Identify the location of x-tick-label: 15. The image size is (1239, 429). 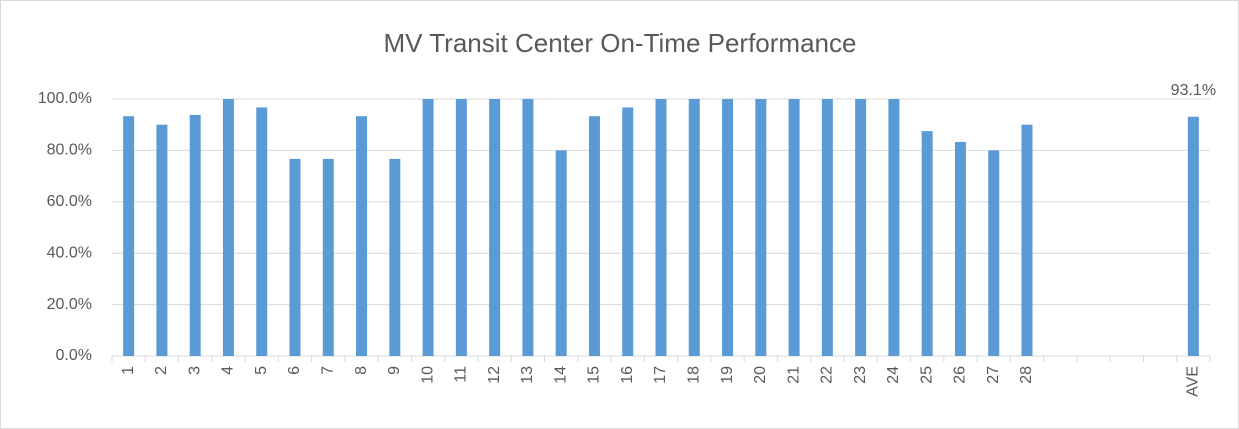
(594, 375).